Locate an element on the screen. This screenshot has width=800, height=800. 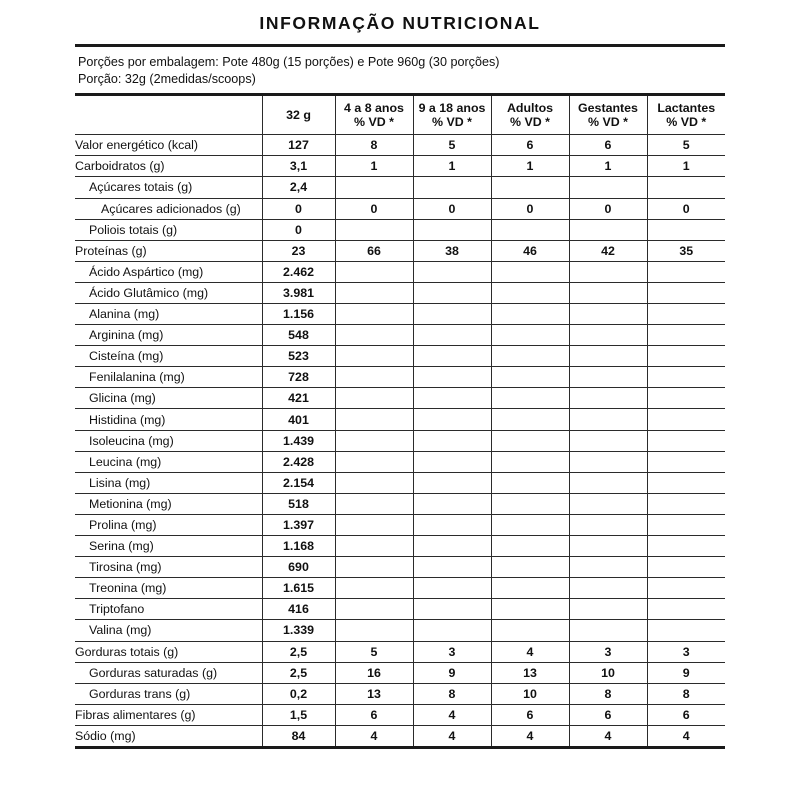
nutrient-amount: 1.168 is located at coordinates (299, 546).